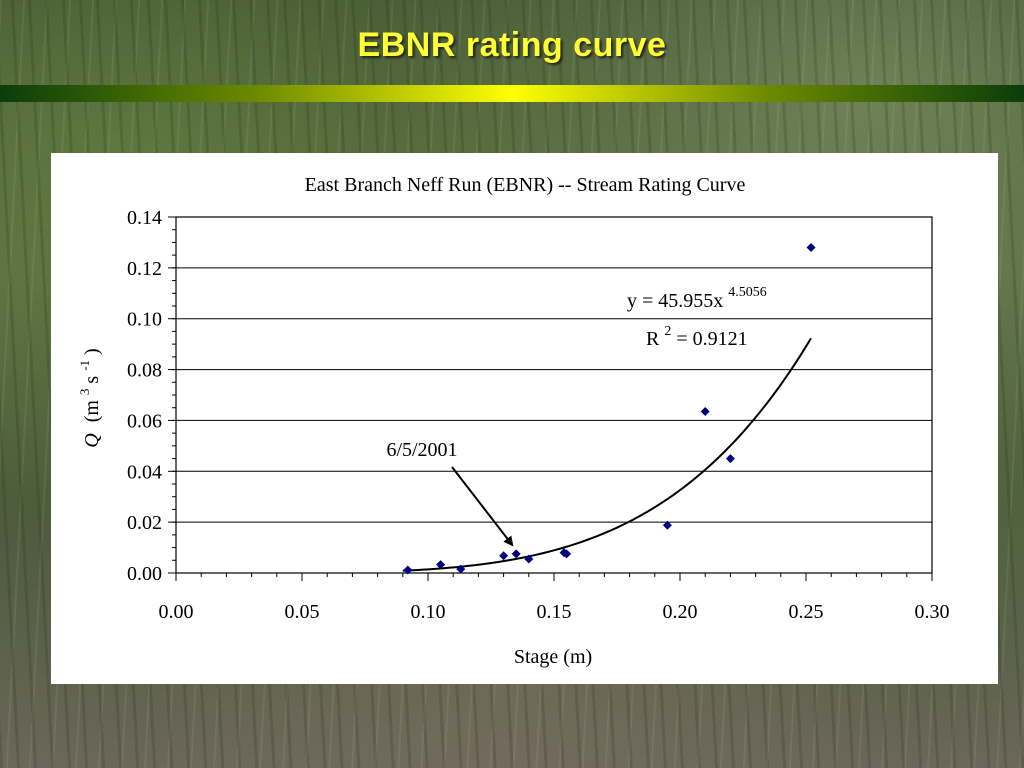  I want to click on y-tick-label: 0.14, so click(144, 218).